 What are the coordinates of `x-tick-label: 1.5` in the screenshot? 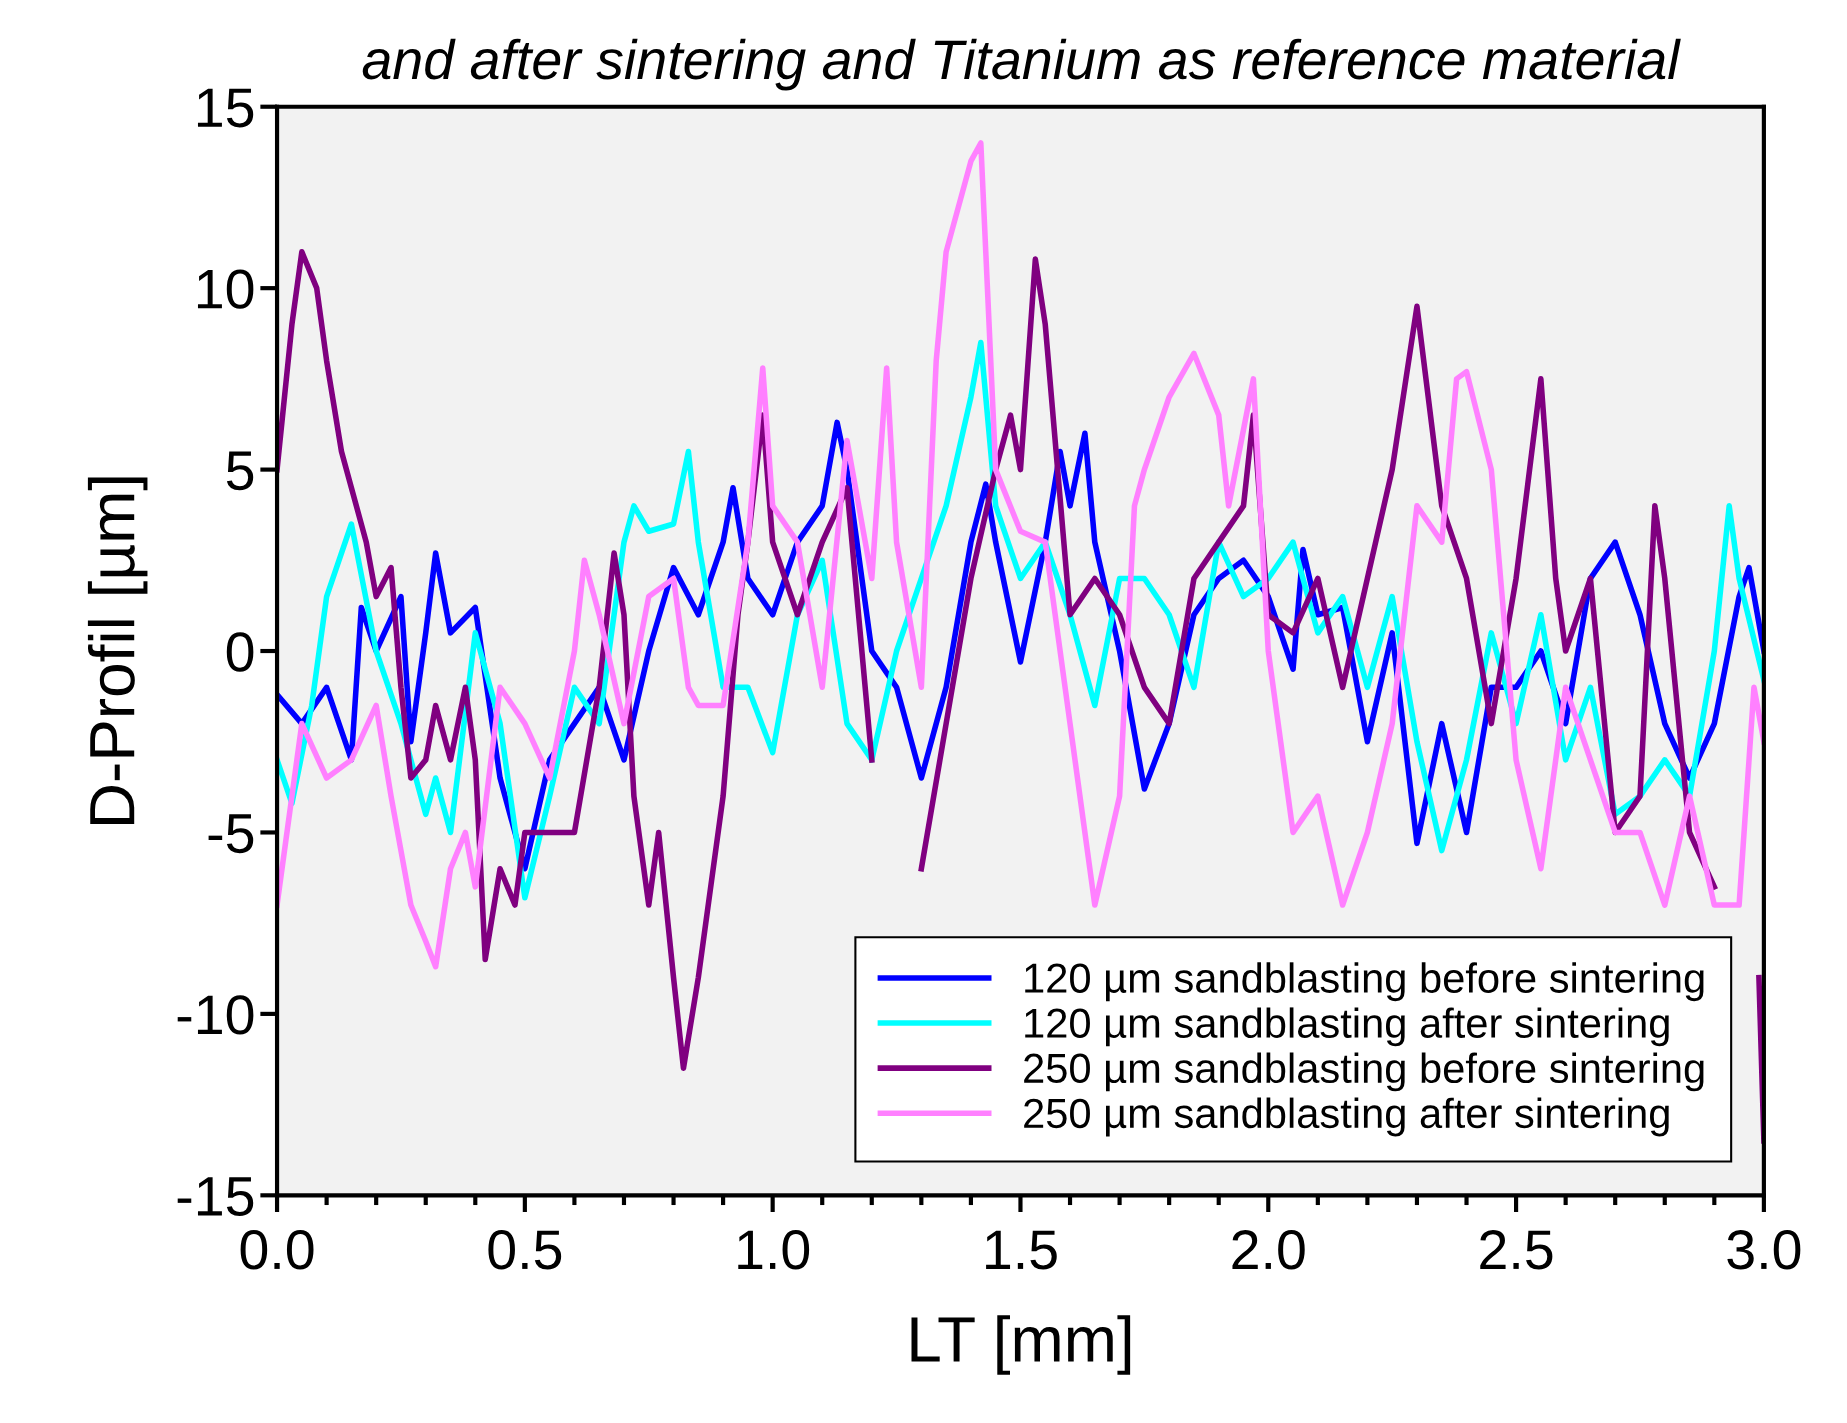 It's located at (1021, 1250).